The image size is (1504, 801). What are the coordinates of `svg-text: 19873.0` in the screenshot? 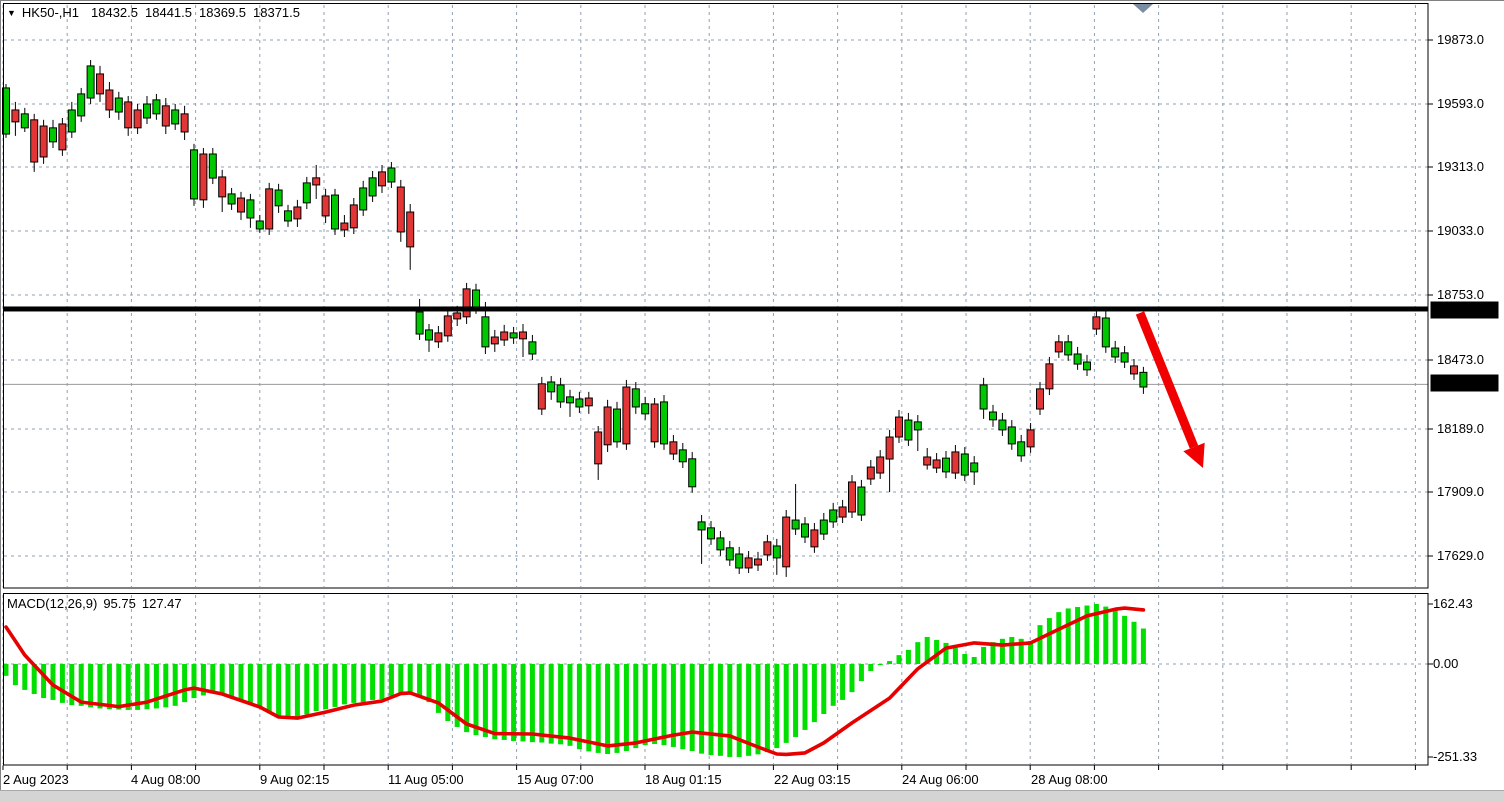 It's located at (1460, 39).